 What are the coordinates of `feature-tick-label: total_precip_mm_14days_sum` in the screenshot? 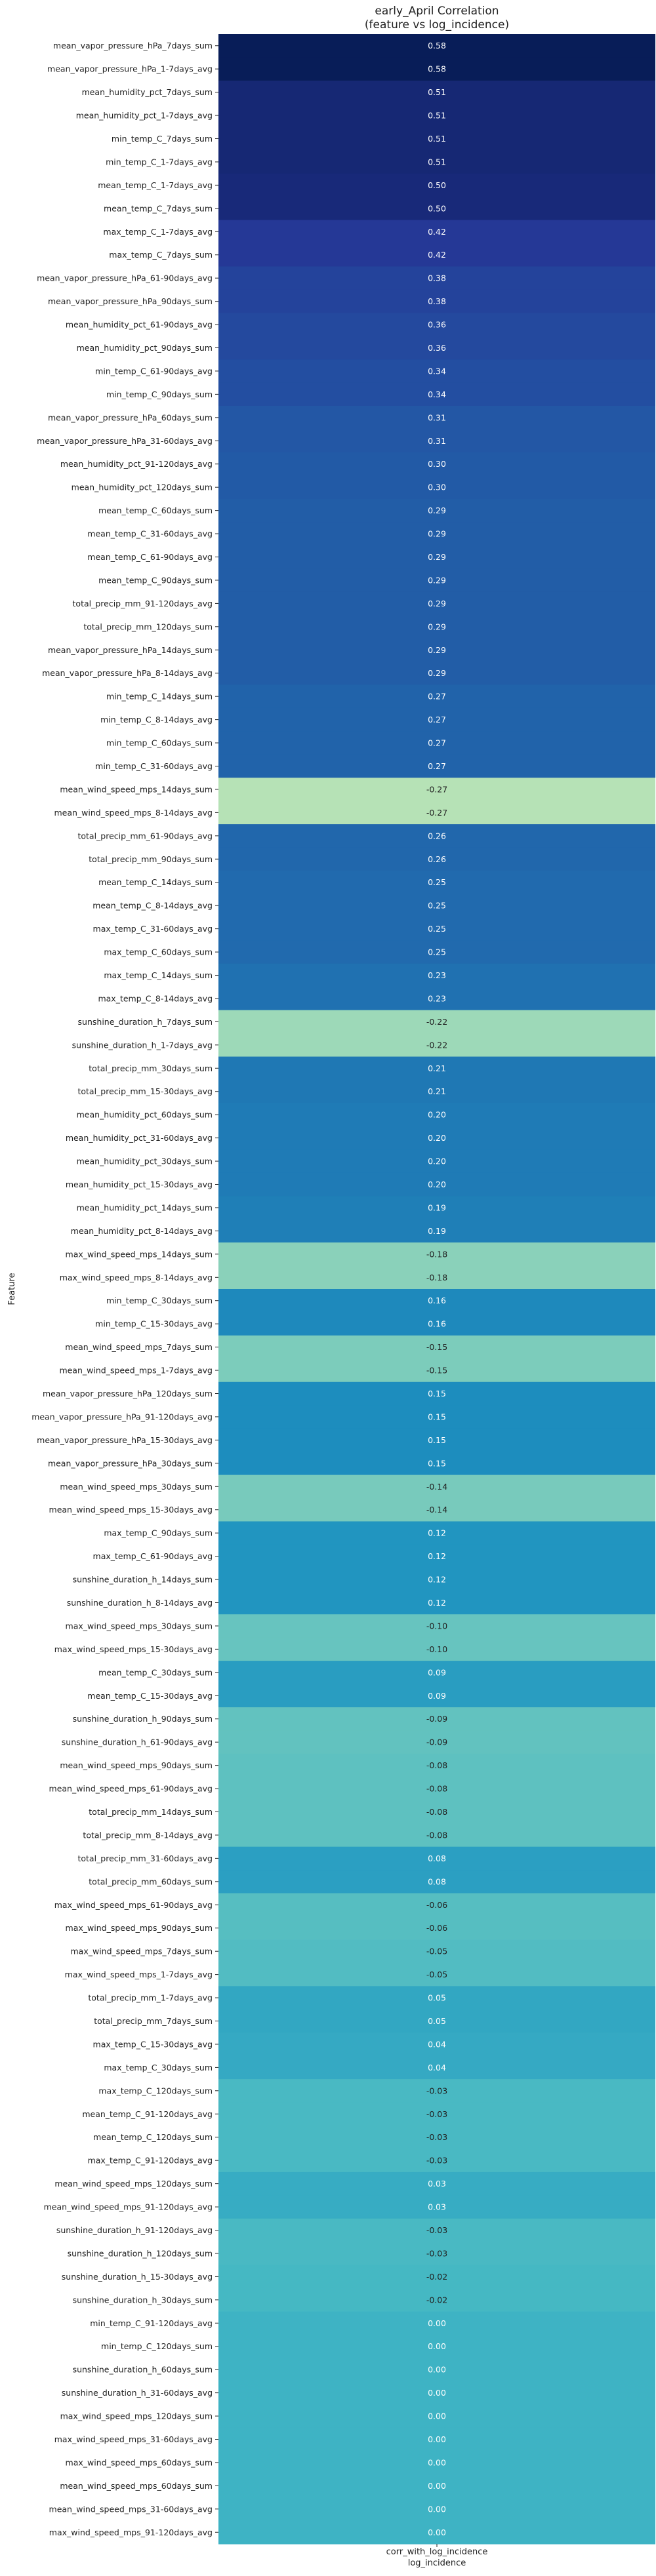 It's located at (151, 1812).